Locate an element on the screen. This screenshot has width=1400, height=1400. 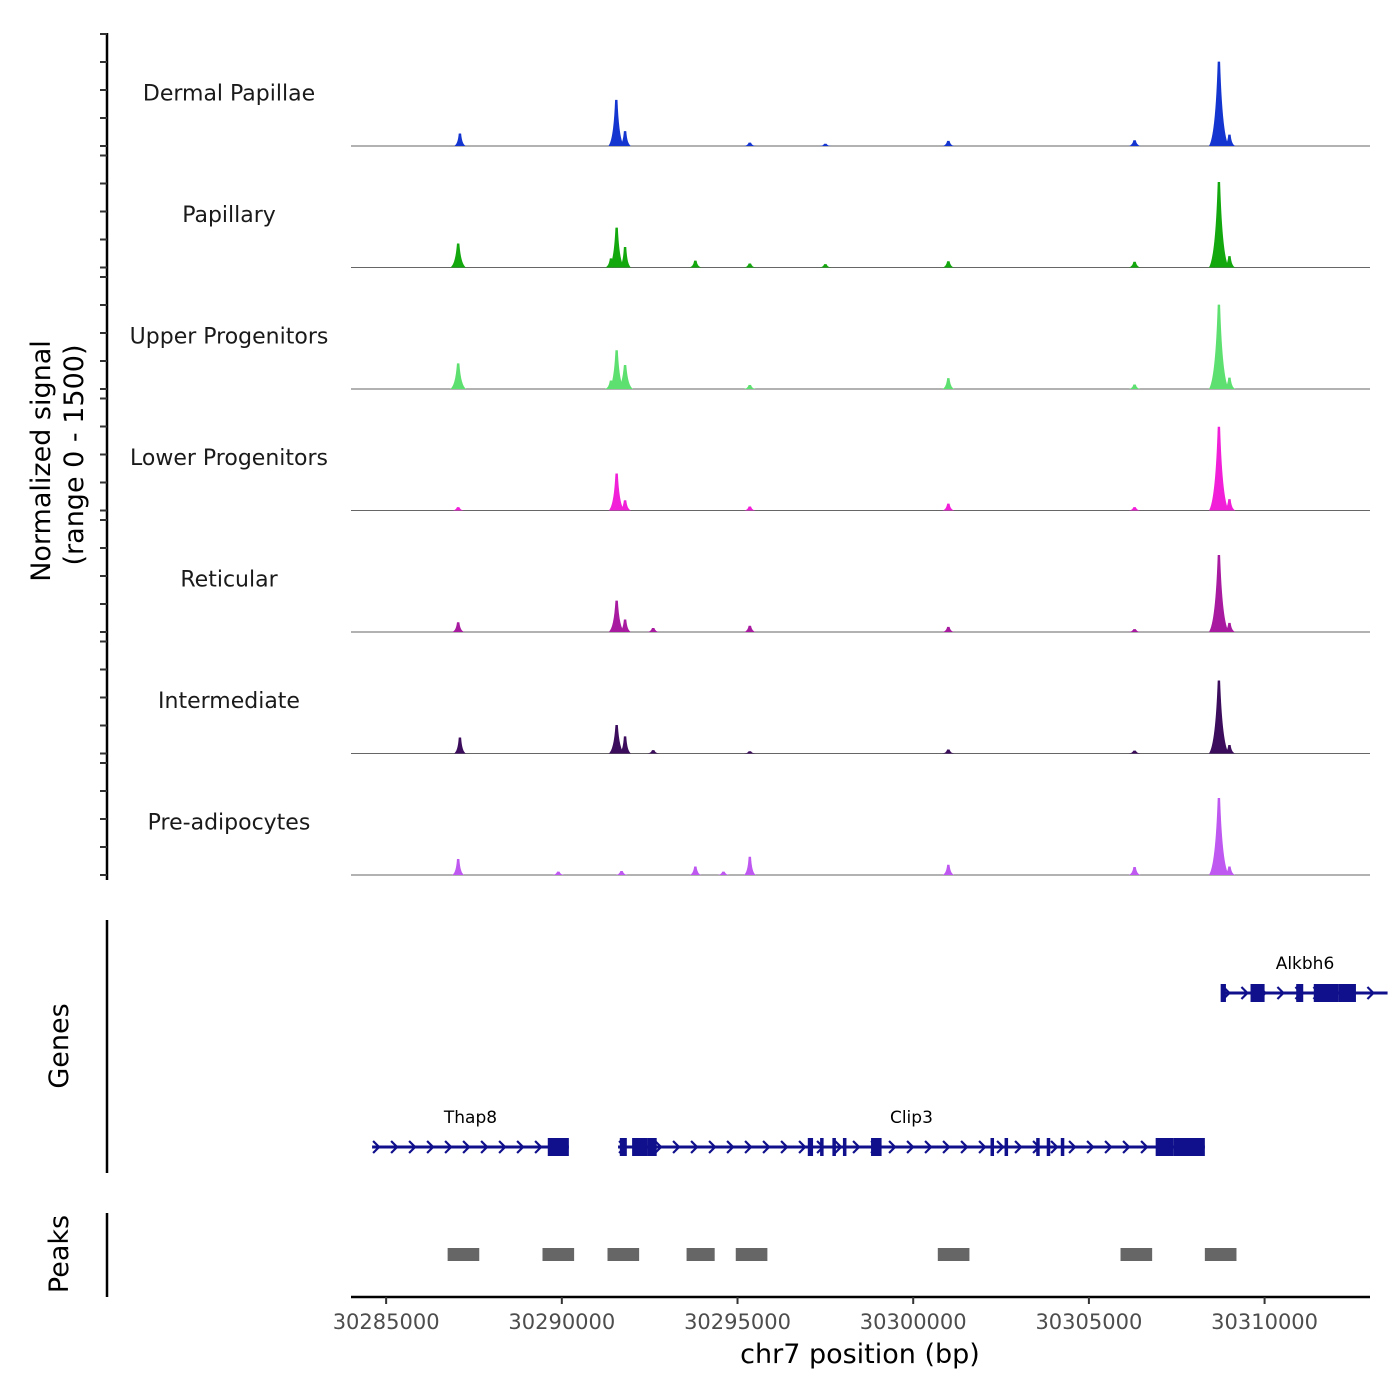
track-4: Lower Progenitors is located at coordinates (750, 468).